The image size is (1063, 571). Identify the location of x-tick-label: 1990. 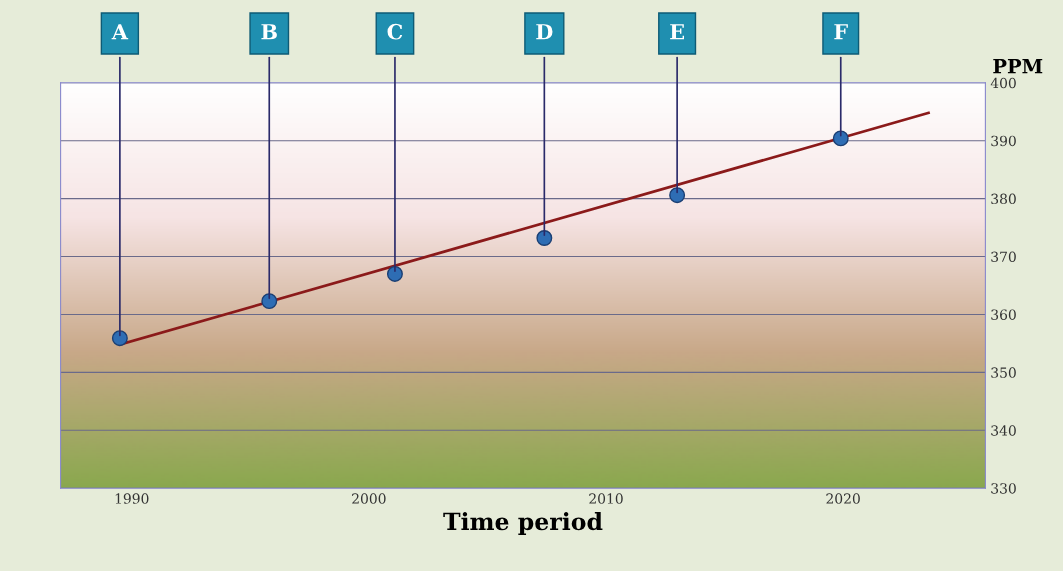
(132, 498).